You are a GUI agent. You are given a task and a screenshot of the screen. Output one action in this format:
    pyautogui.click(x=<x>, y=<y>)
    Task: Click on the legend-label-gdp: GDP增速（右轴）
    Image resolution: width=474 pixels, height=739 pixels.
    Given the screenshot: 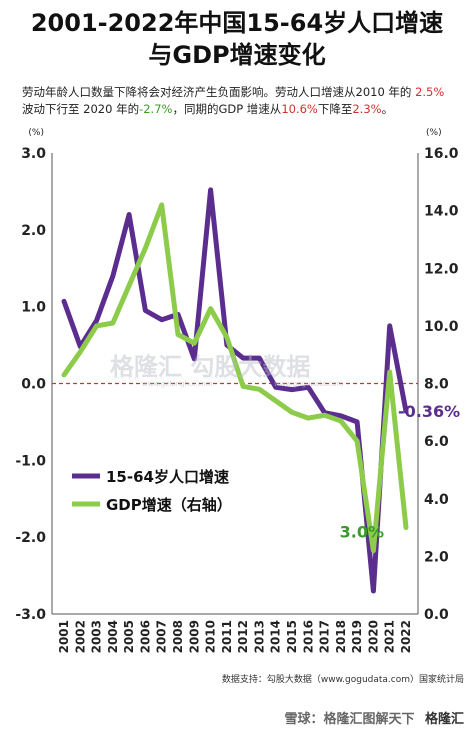 What is the action you would take?
    pyautogui.click(x=169, y=505)
    